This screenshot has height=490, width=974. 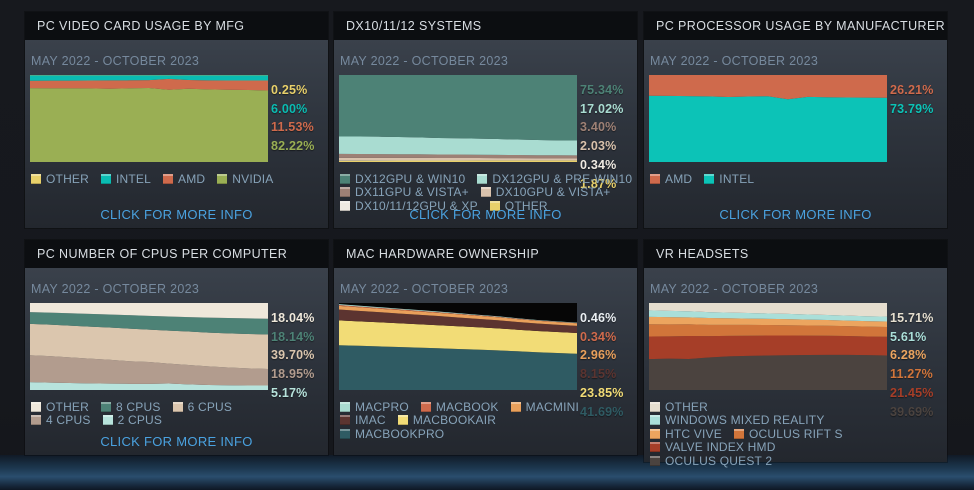 I want to click on panel-title-bar: DX10/11/12 SYSTEMS, so click(x=485, y=26).